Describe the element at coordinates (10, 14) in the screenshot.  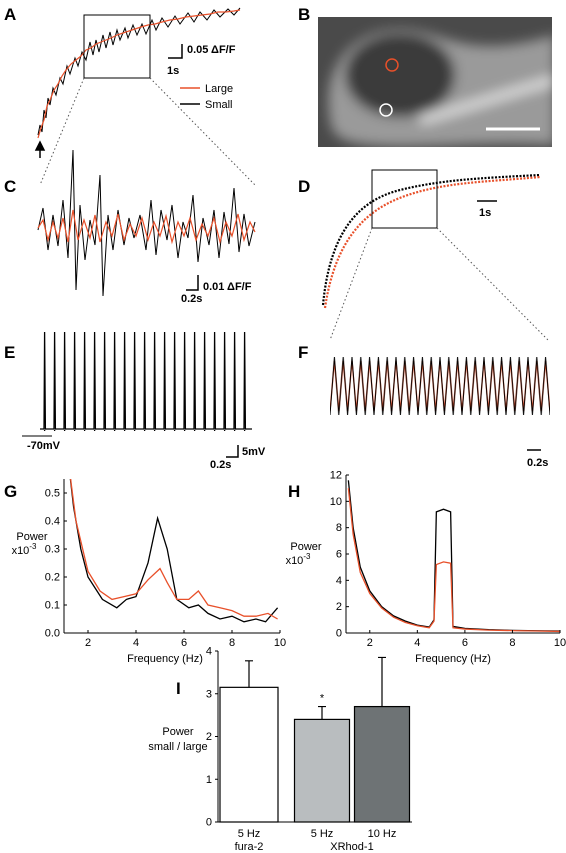
I see `panel-letter: A` at that location.